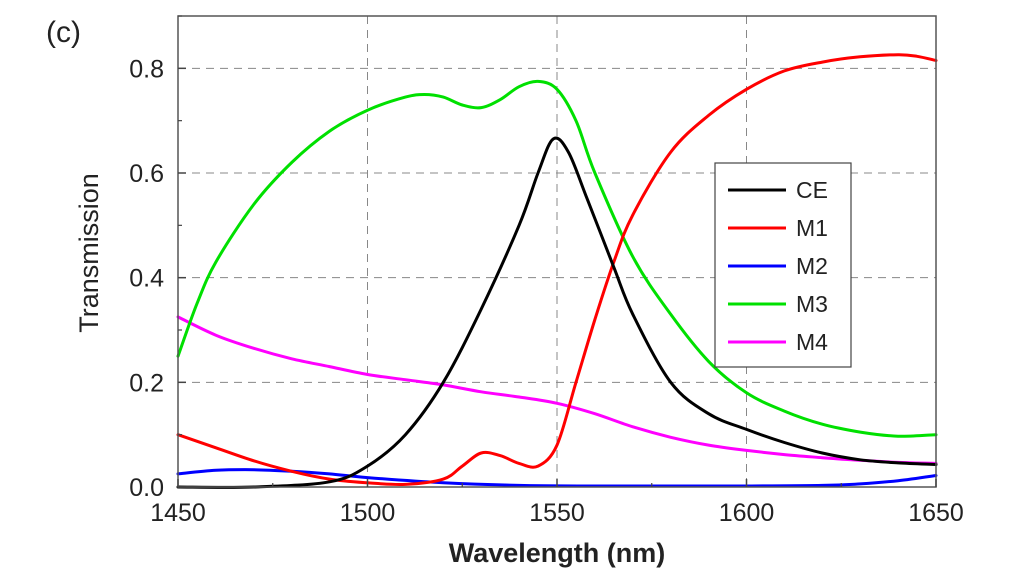 The width and height of the screenshot is (1032, 582). I want to click on legend-label-m2: M2, so click(812, 266).